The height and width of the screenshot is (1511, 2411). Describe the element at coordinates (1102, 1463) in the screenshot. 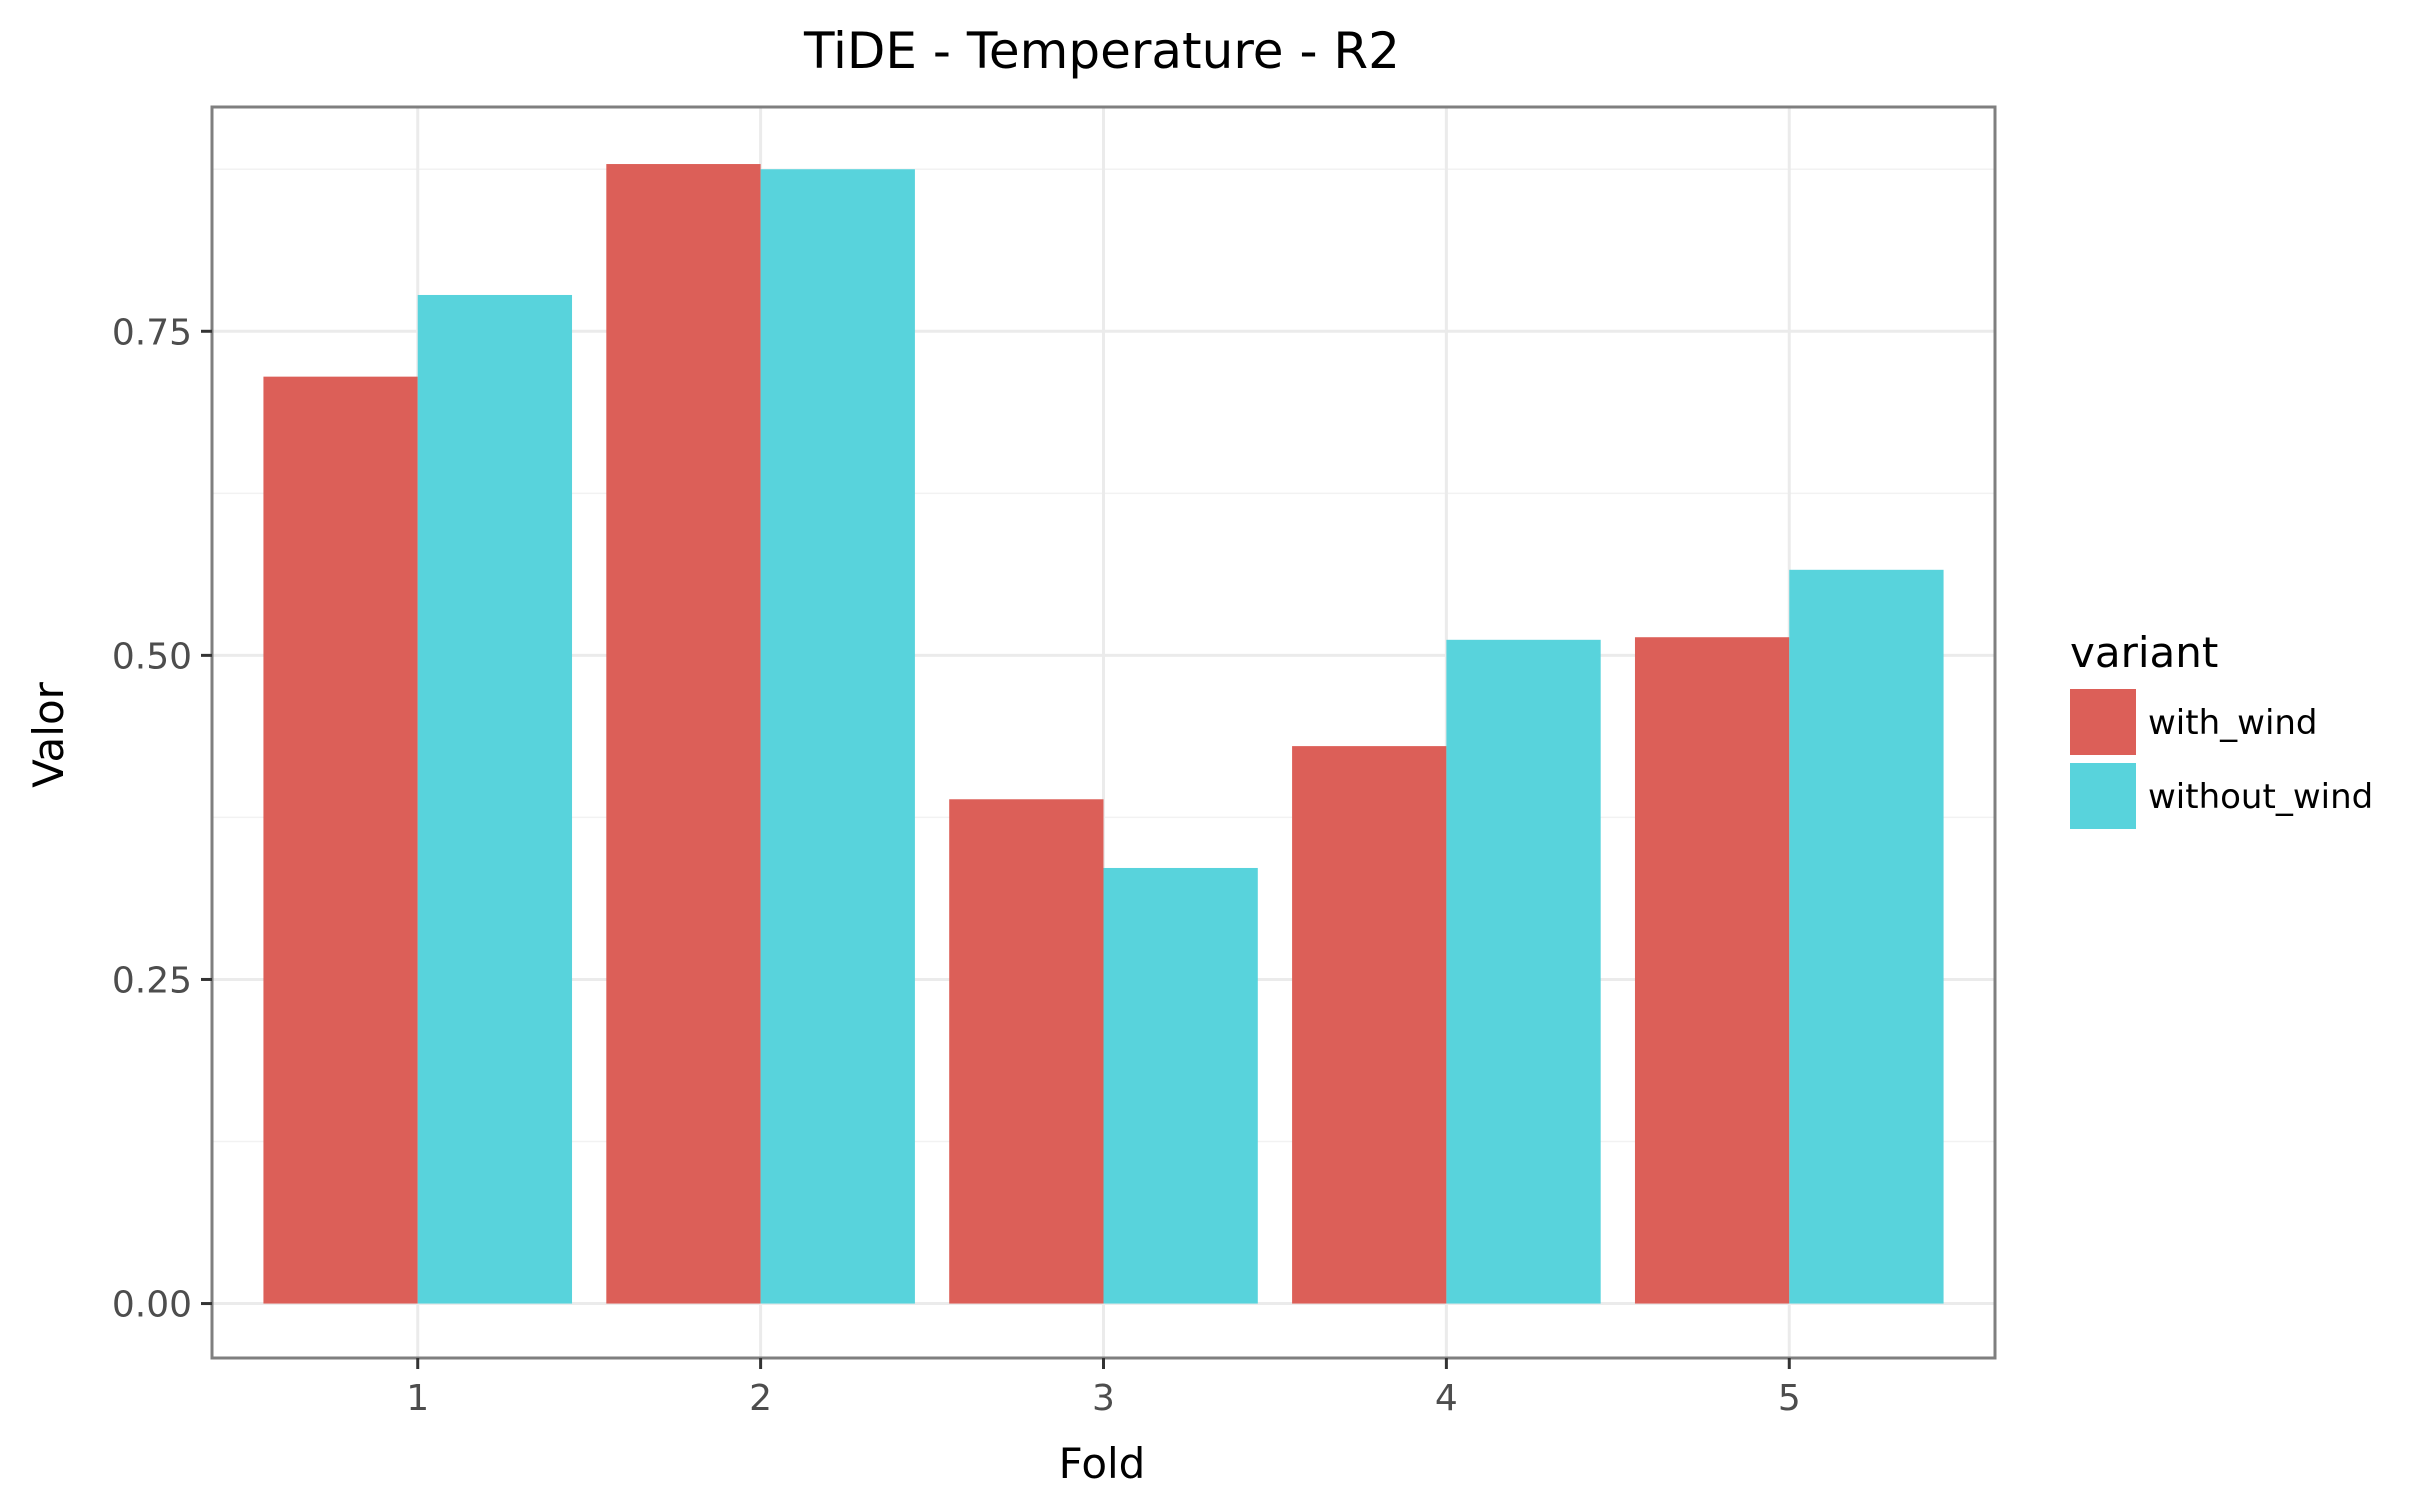

I see `x-axis-title: Fold` at that location.